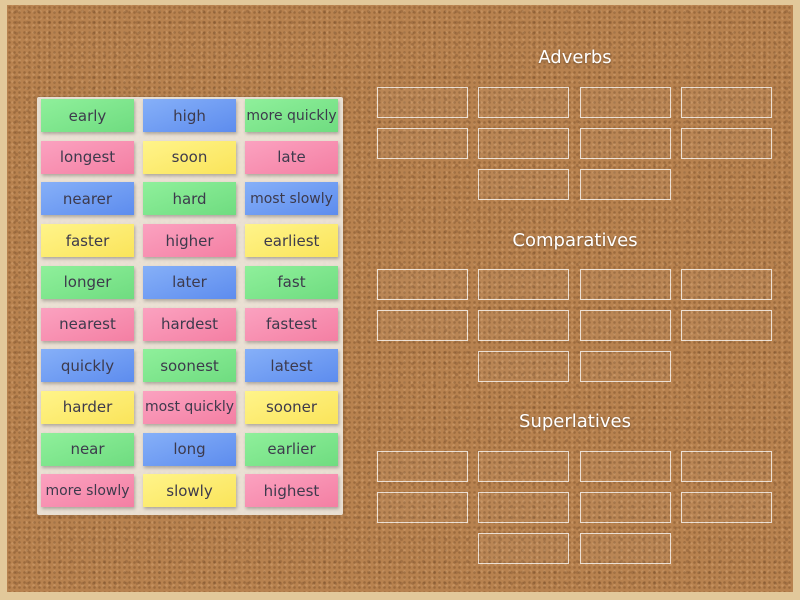 The width and height of the screenshot is (800, 600). I want to click on word-tile: slowly, so click(189, 491).